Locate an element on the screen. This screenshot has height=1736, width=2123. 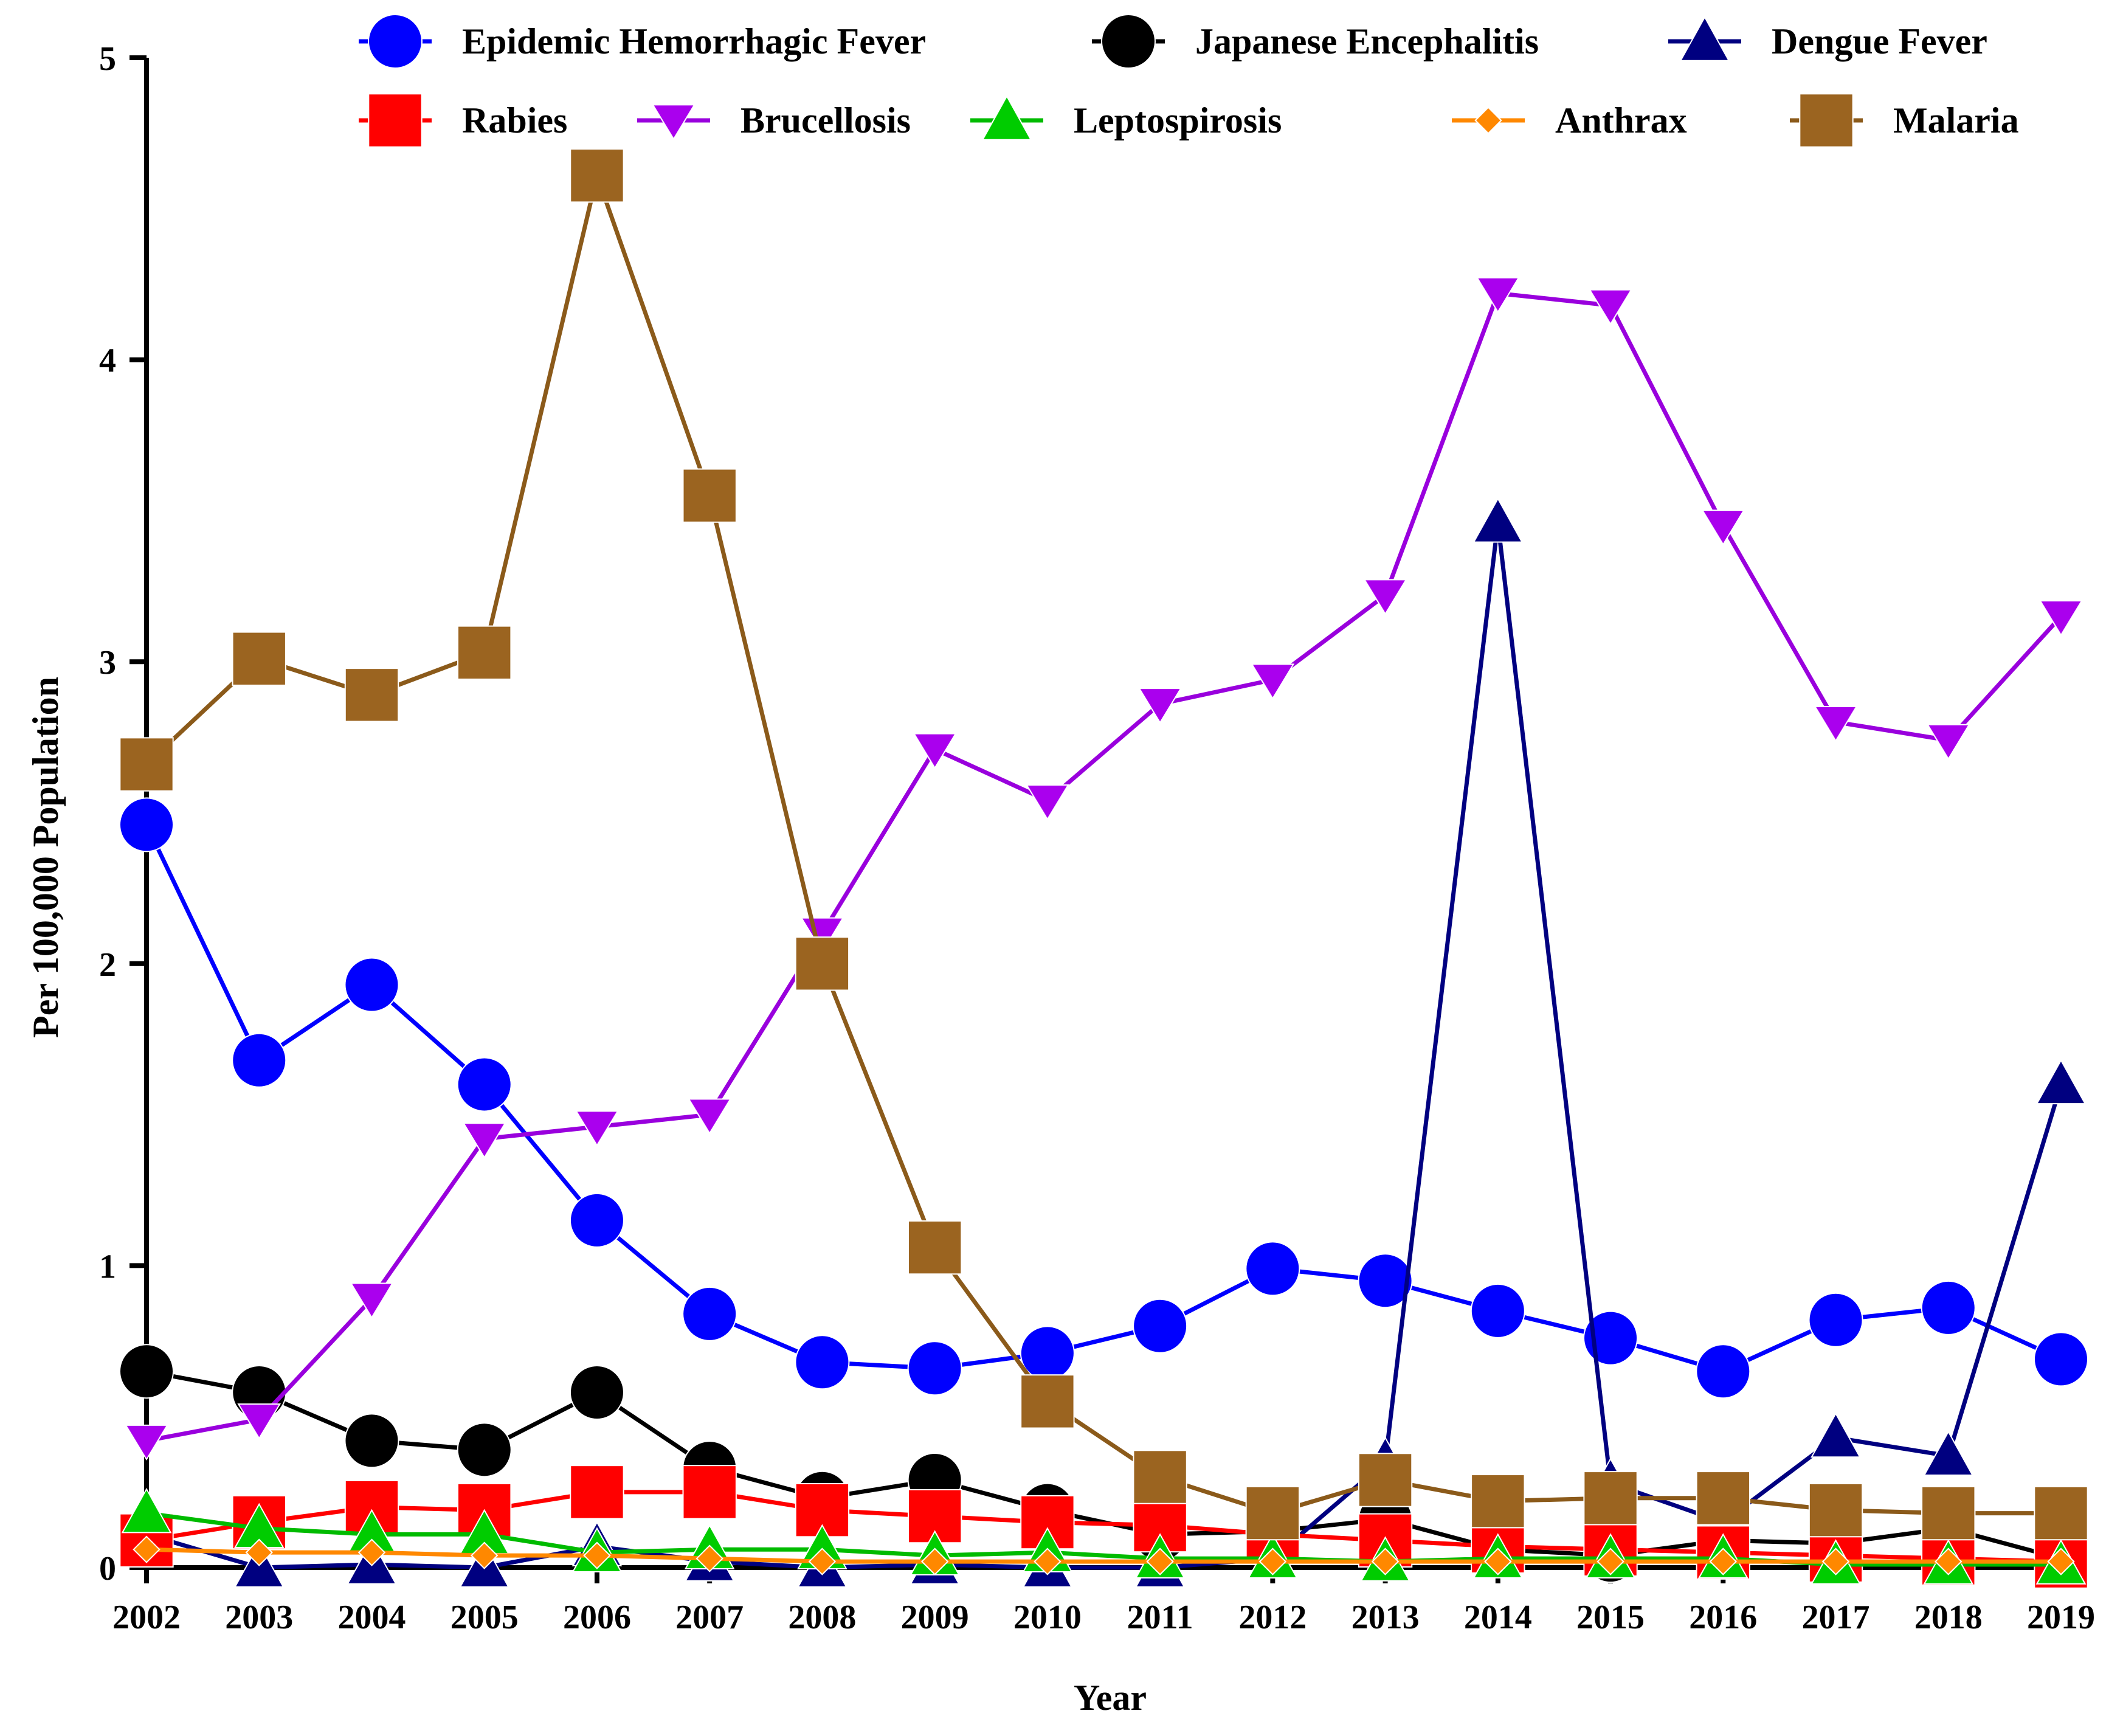
legend-label: Malaria is located at coordinates (1956, 120).